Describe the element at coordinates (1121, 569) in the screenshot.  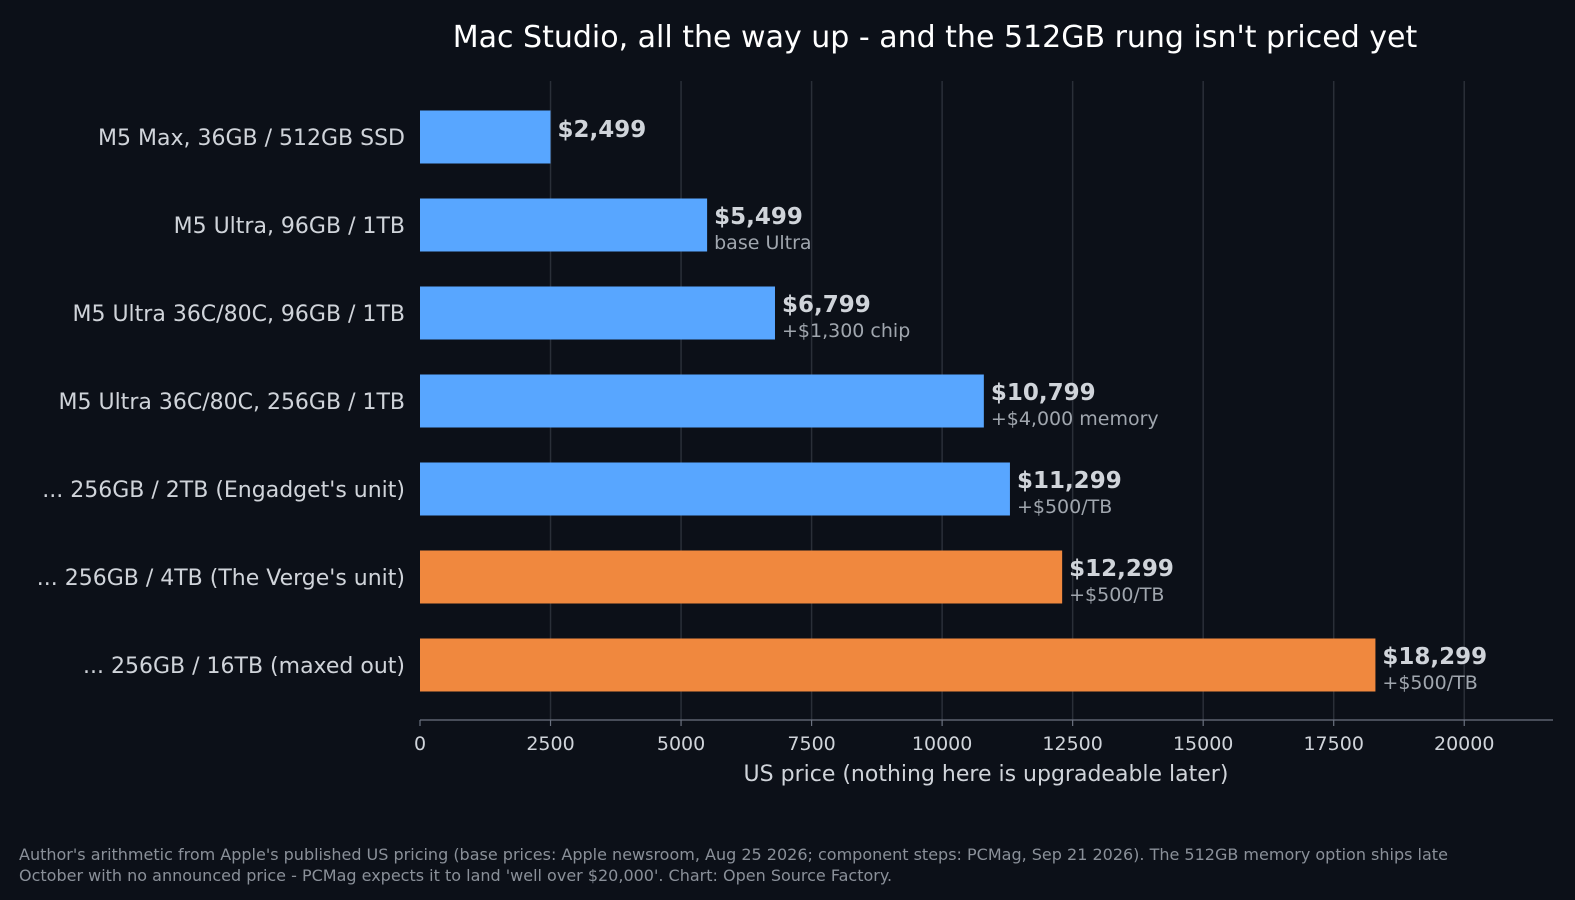
I see `value-label: $12,299` at that location.